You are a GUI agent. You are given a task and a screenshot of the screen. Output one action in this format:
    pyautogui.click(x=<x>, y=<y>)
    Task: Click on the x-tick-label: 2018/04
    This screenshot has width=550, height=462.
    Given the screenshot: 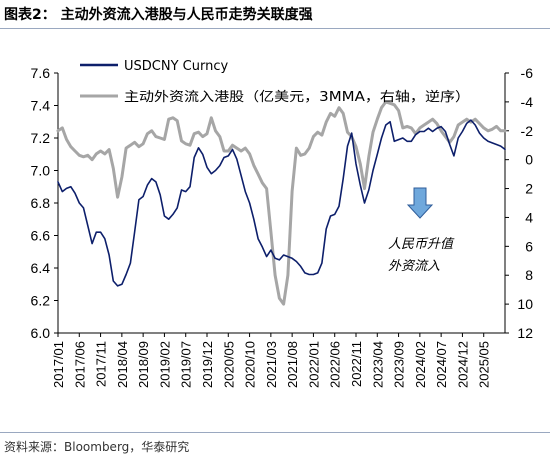 What is the action you would take?
    pyautogui.click(x=122, y=364)
    